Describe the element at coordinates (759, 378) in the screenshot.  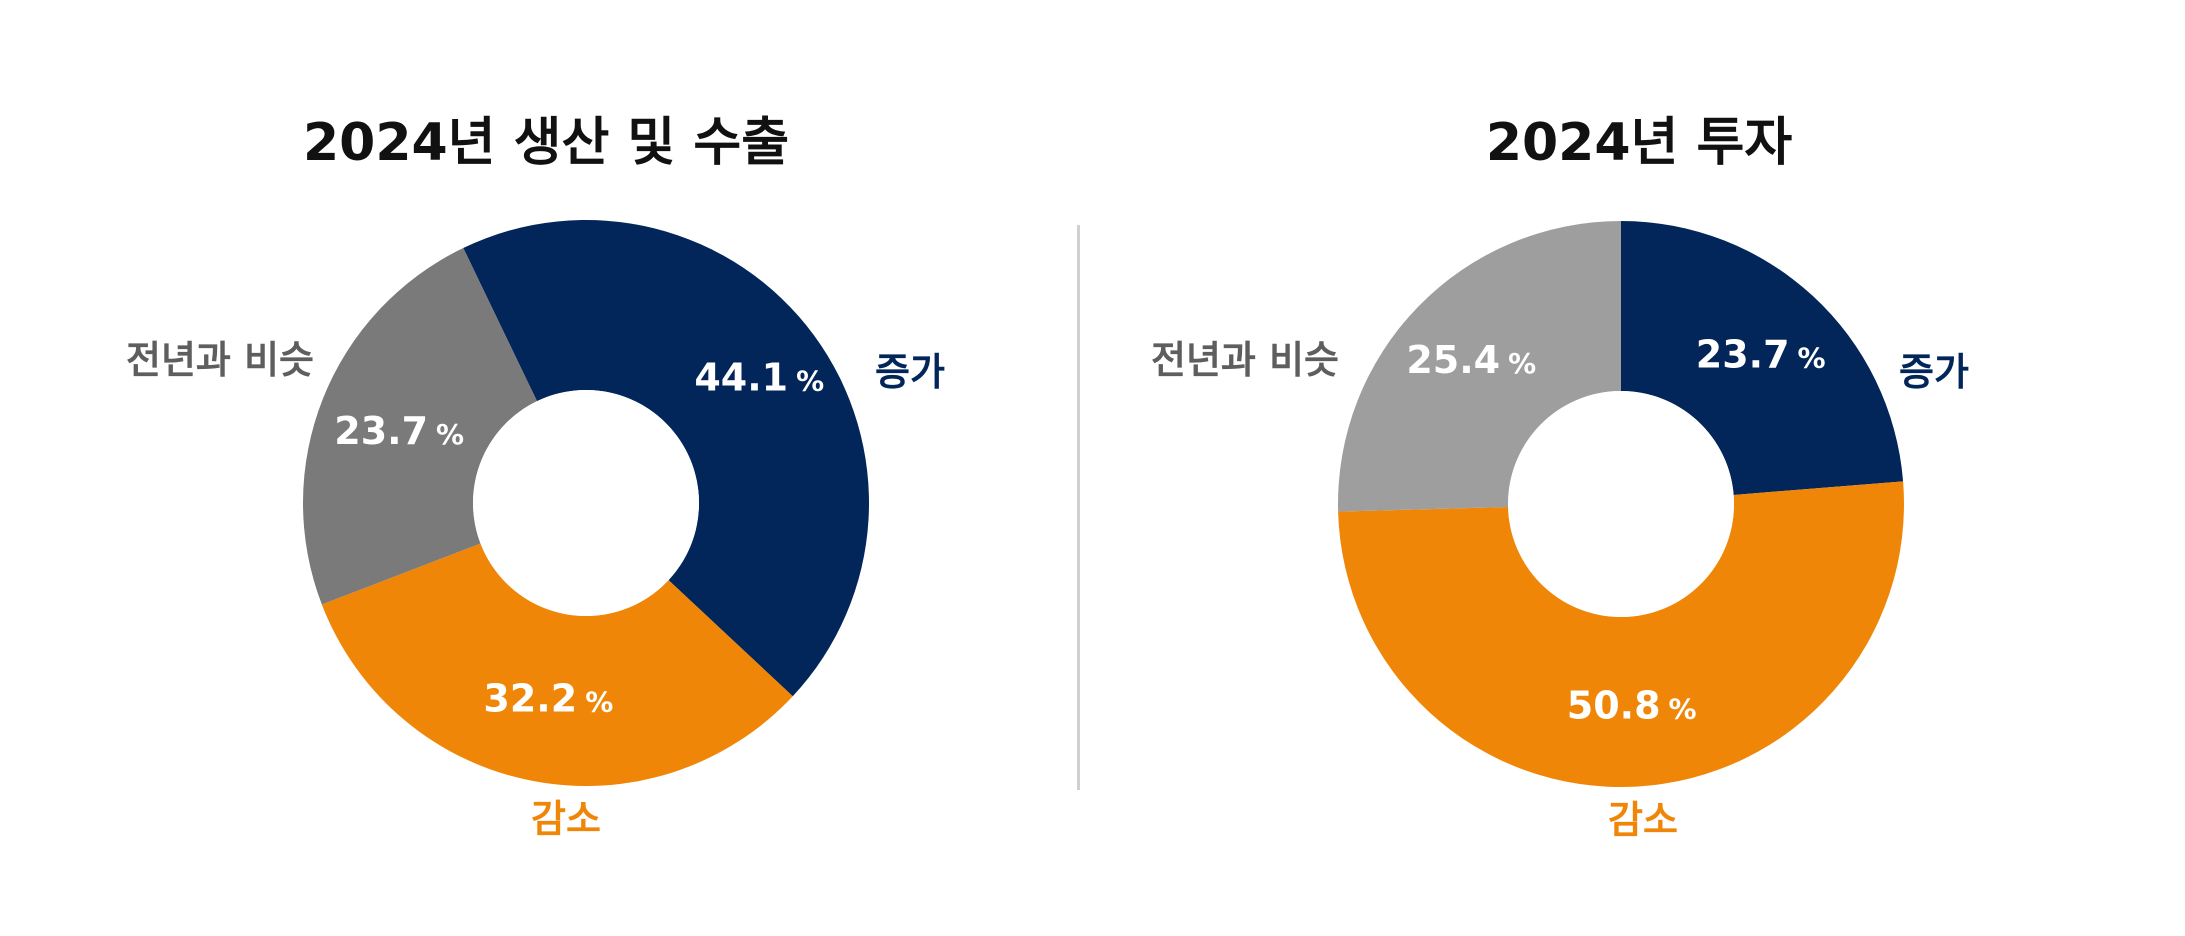
I see `slice-value-label: 44.1%` at that location.